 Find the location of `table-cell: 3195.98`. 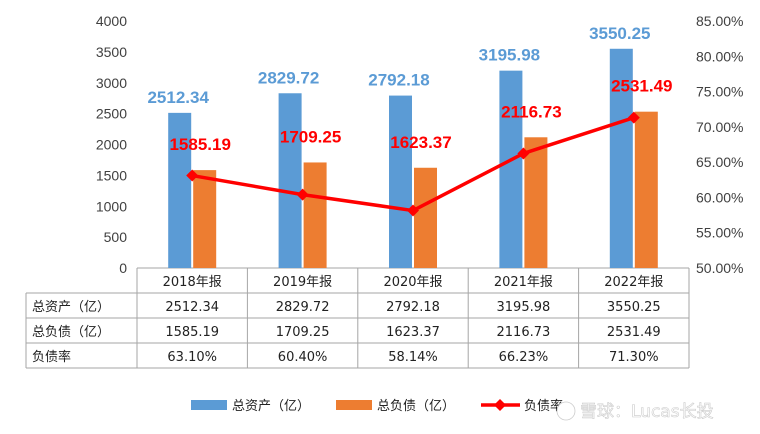

table-cell: 3195.98 is located at coordinates (524, 307).